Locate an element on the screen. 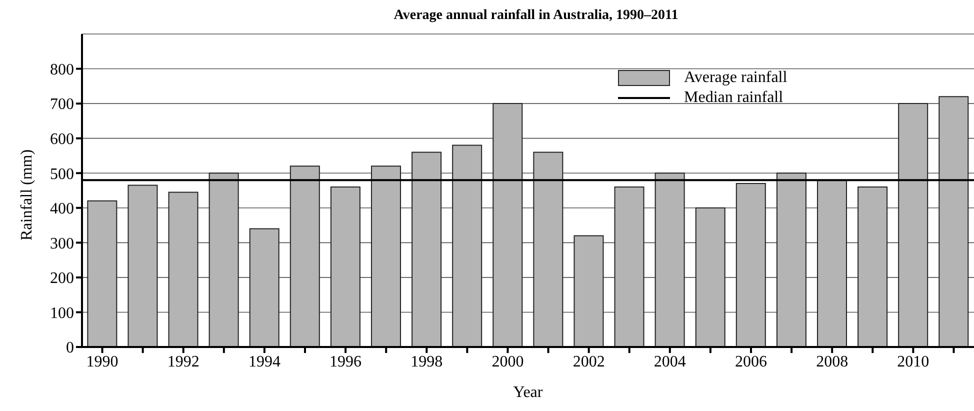  chart-title: Average annual rainfall in Australia, 1990–2011 is located at coordinates (536, 16).